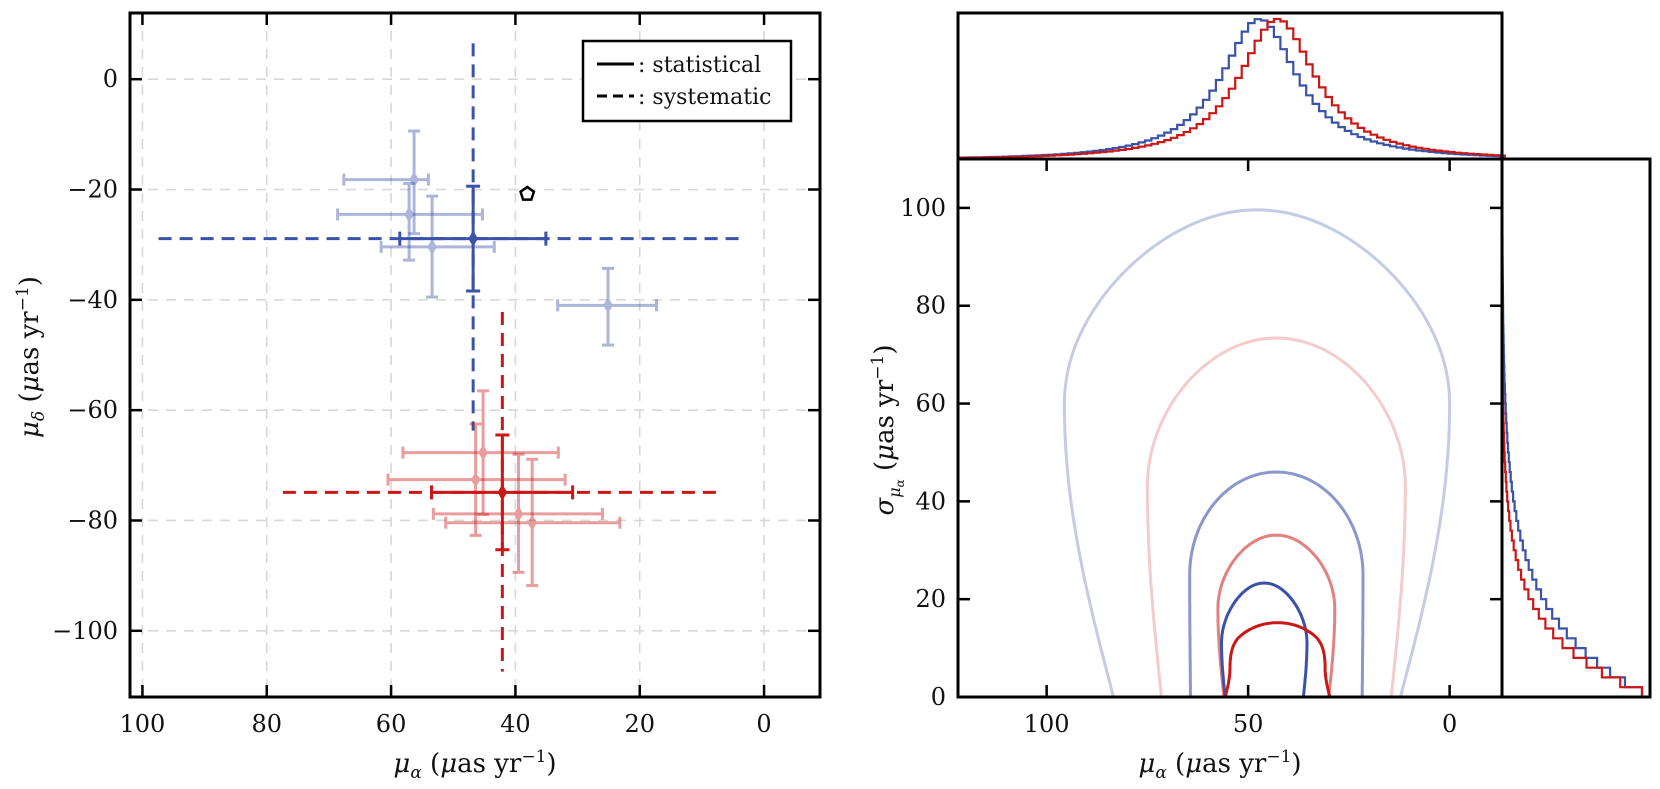  What do you see at coordinates (92, 410) in the screenshot?
I see `y-tick-label: −60` at bounding box center [92, 410].